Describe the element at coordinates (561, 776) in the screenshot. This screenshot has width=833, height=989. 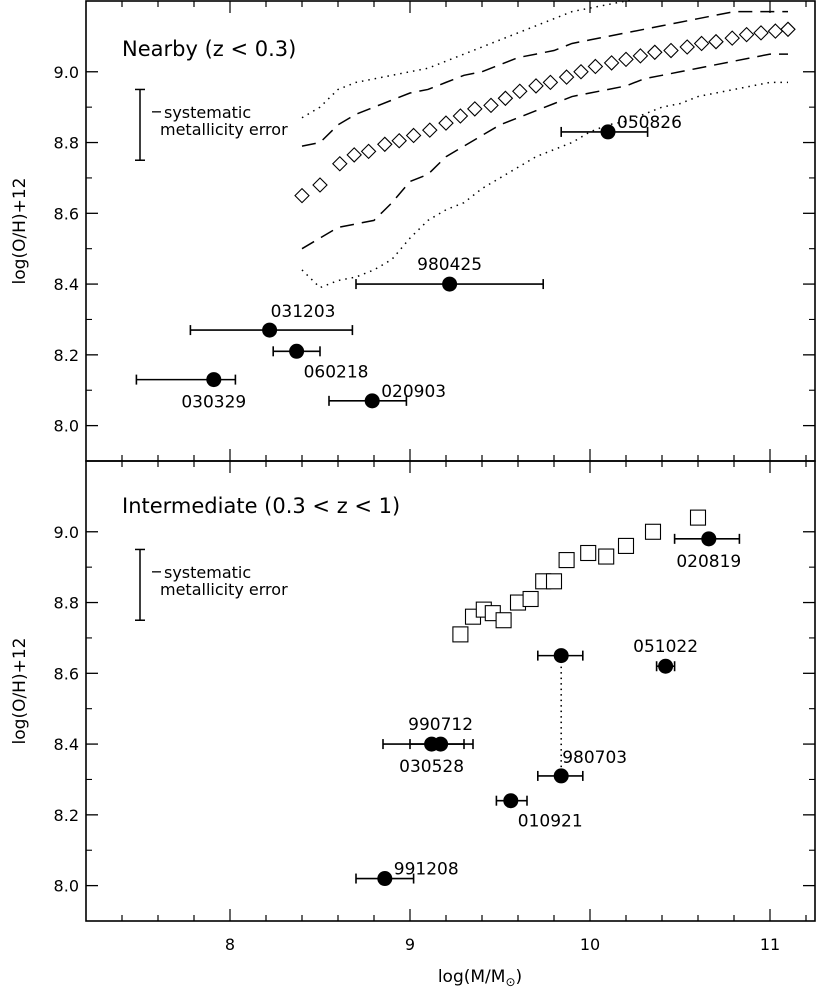
I see `grb-host-980703-marker` at that location.